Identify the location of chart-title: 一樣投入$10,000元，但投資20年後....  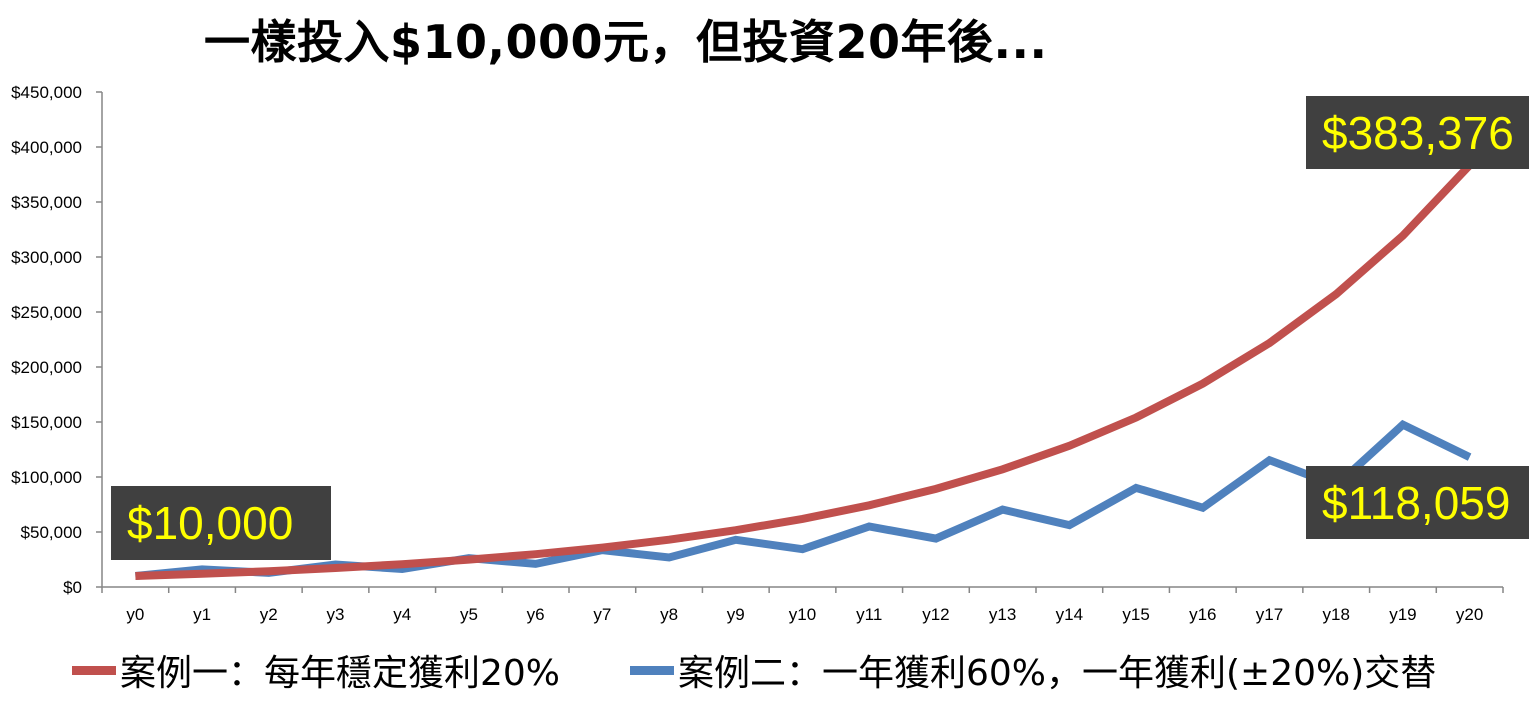
(626, 42).